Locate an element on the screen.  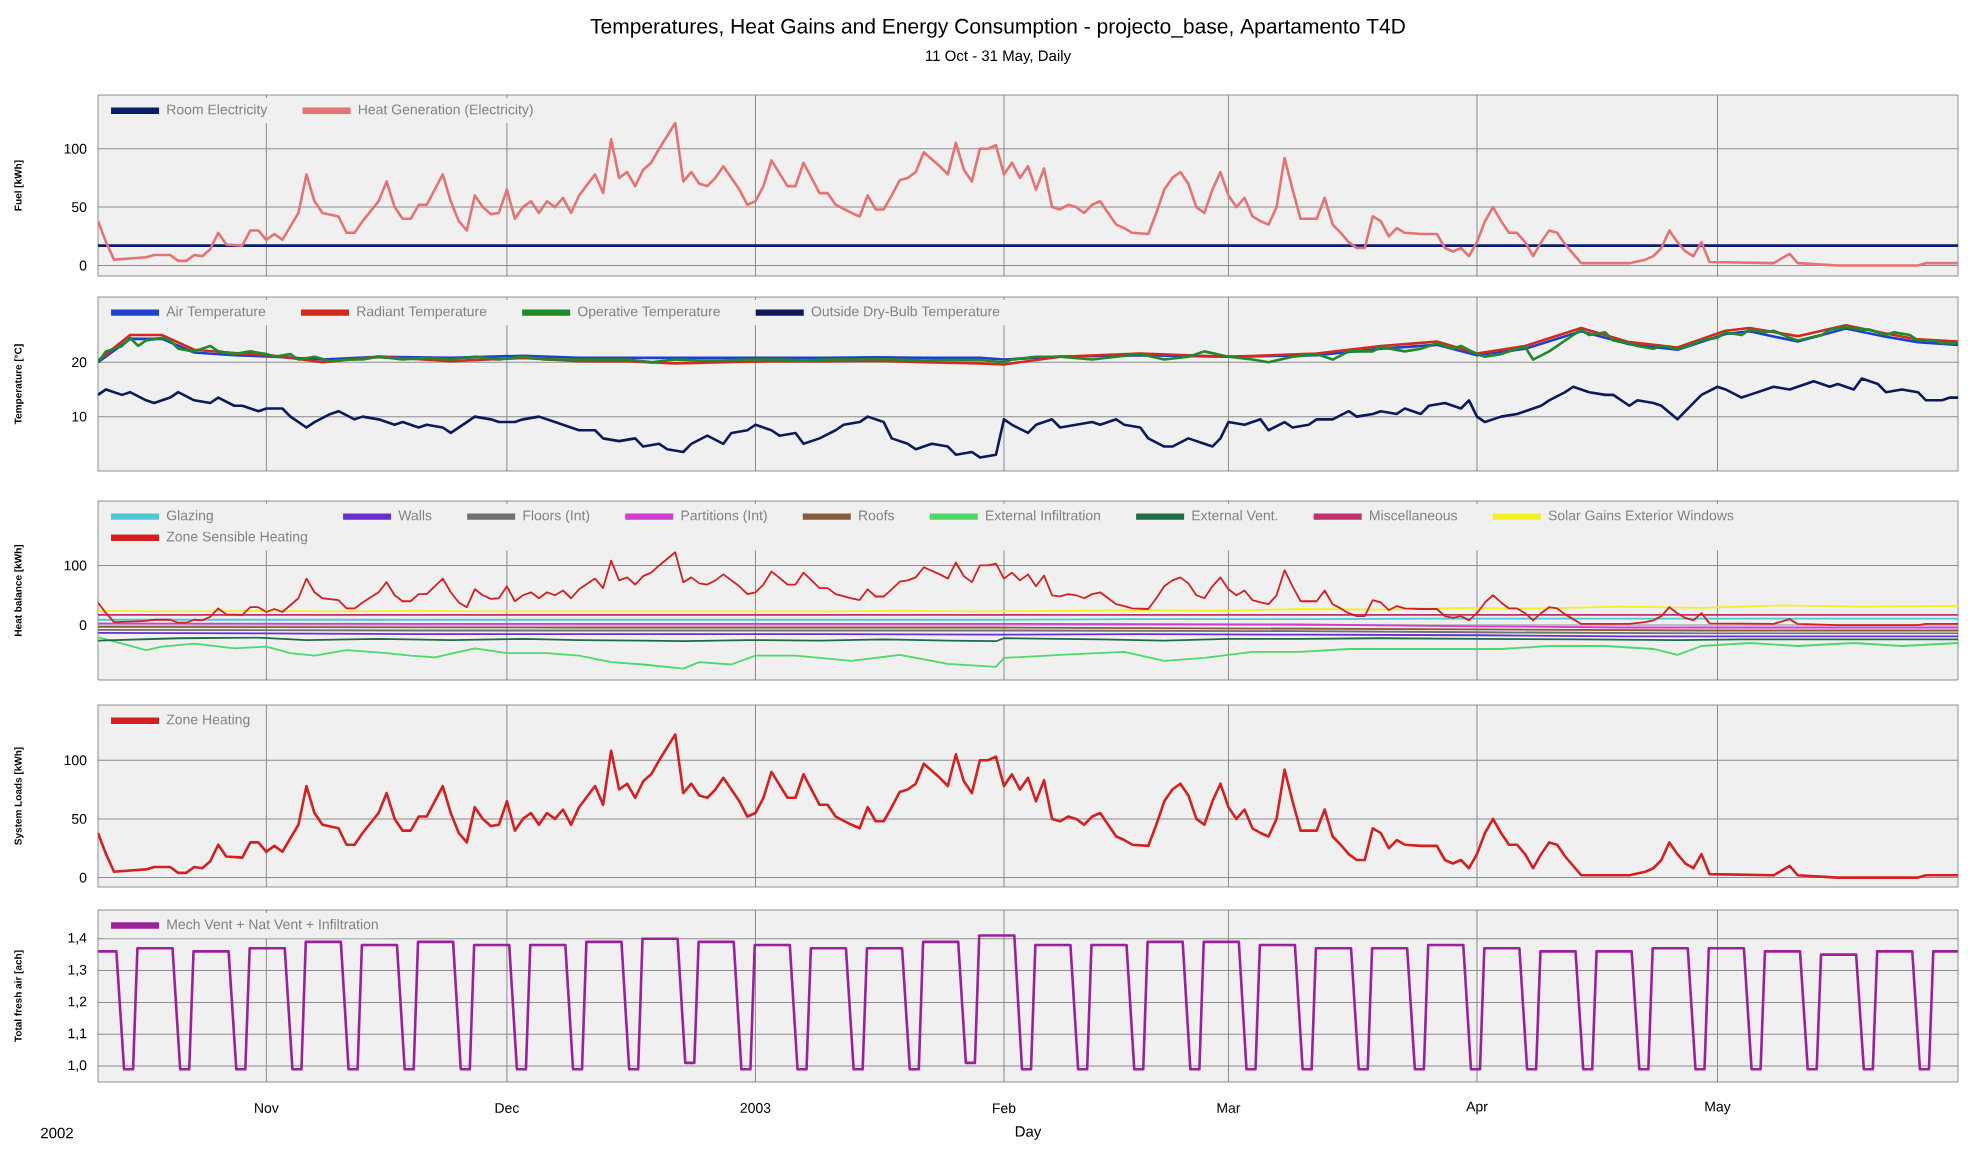
y-axis-title: System Loads [kWh] is located at coordinates (19, 796).